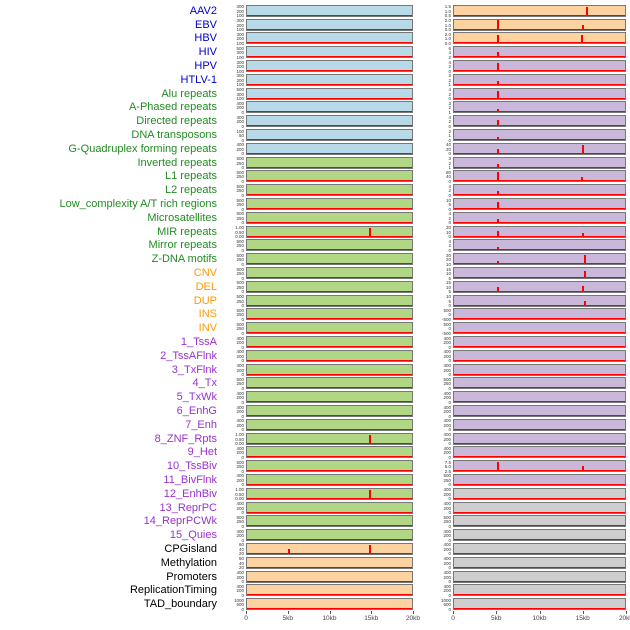  Describe the element at coordinates (233, 616) in the screenshot. I see `x-axis-tick-spacer-left` at that location.